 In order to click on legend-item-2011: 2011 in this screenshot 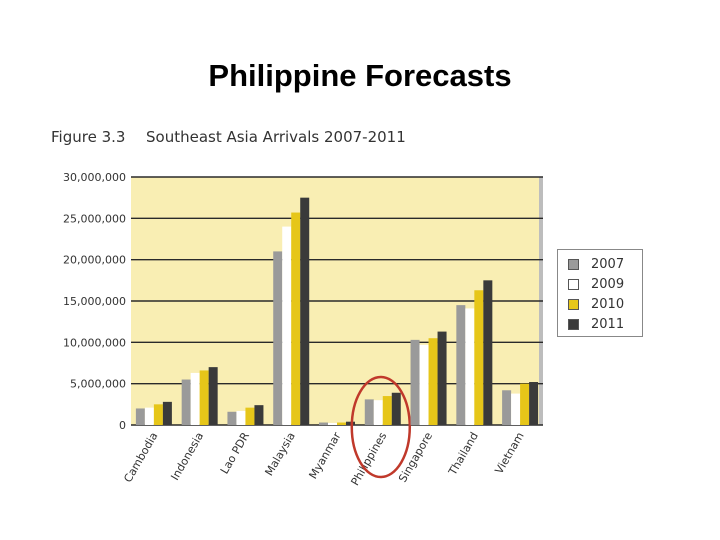, I will do `click(596, 324)`.